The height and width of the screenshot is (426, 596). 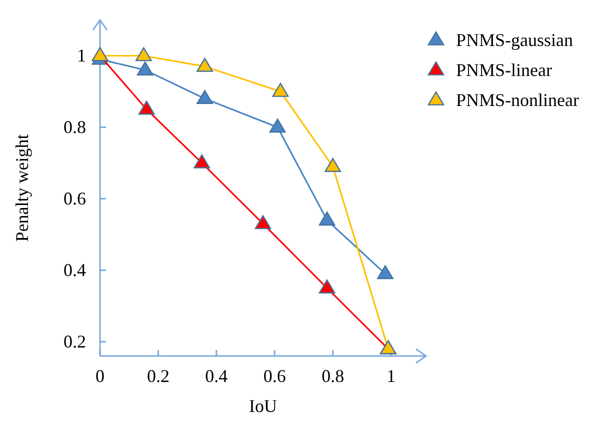 What do you see at coordinates (81, 56) in the screenshot?
I see `y-tick-label: 1` at bounding box center [81, 56].